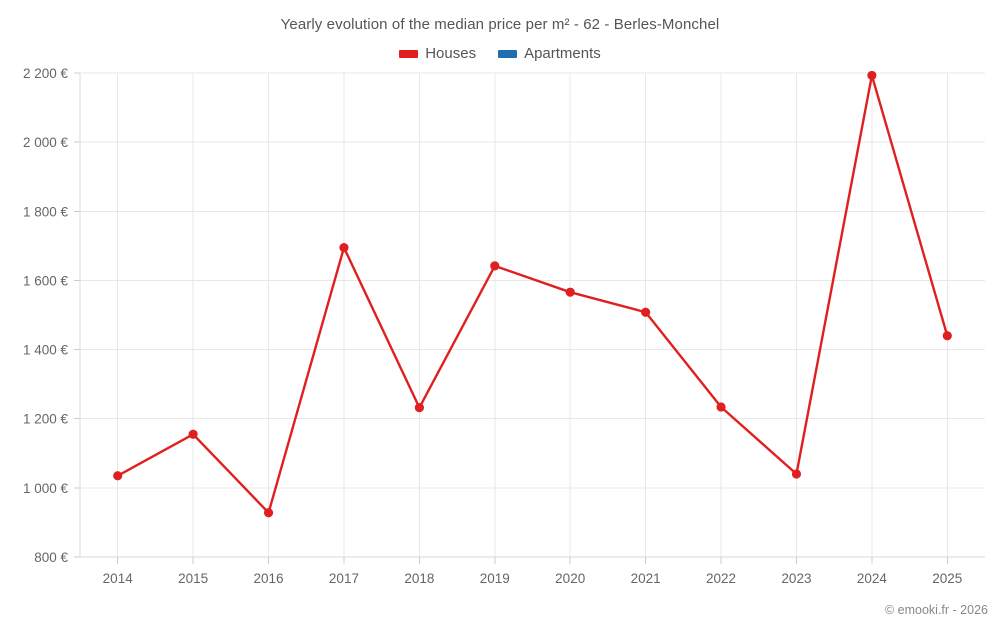 The height and width of the screenshot is (625, 1000). What do you see at coordinates (562, 53) in the screenshot?
I see `legend-label-apartments: Apartments` at bounding box center [562, 53].